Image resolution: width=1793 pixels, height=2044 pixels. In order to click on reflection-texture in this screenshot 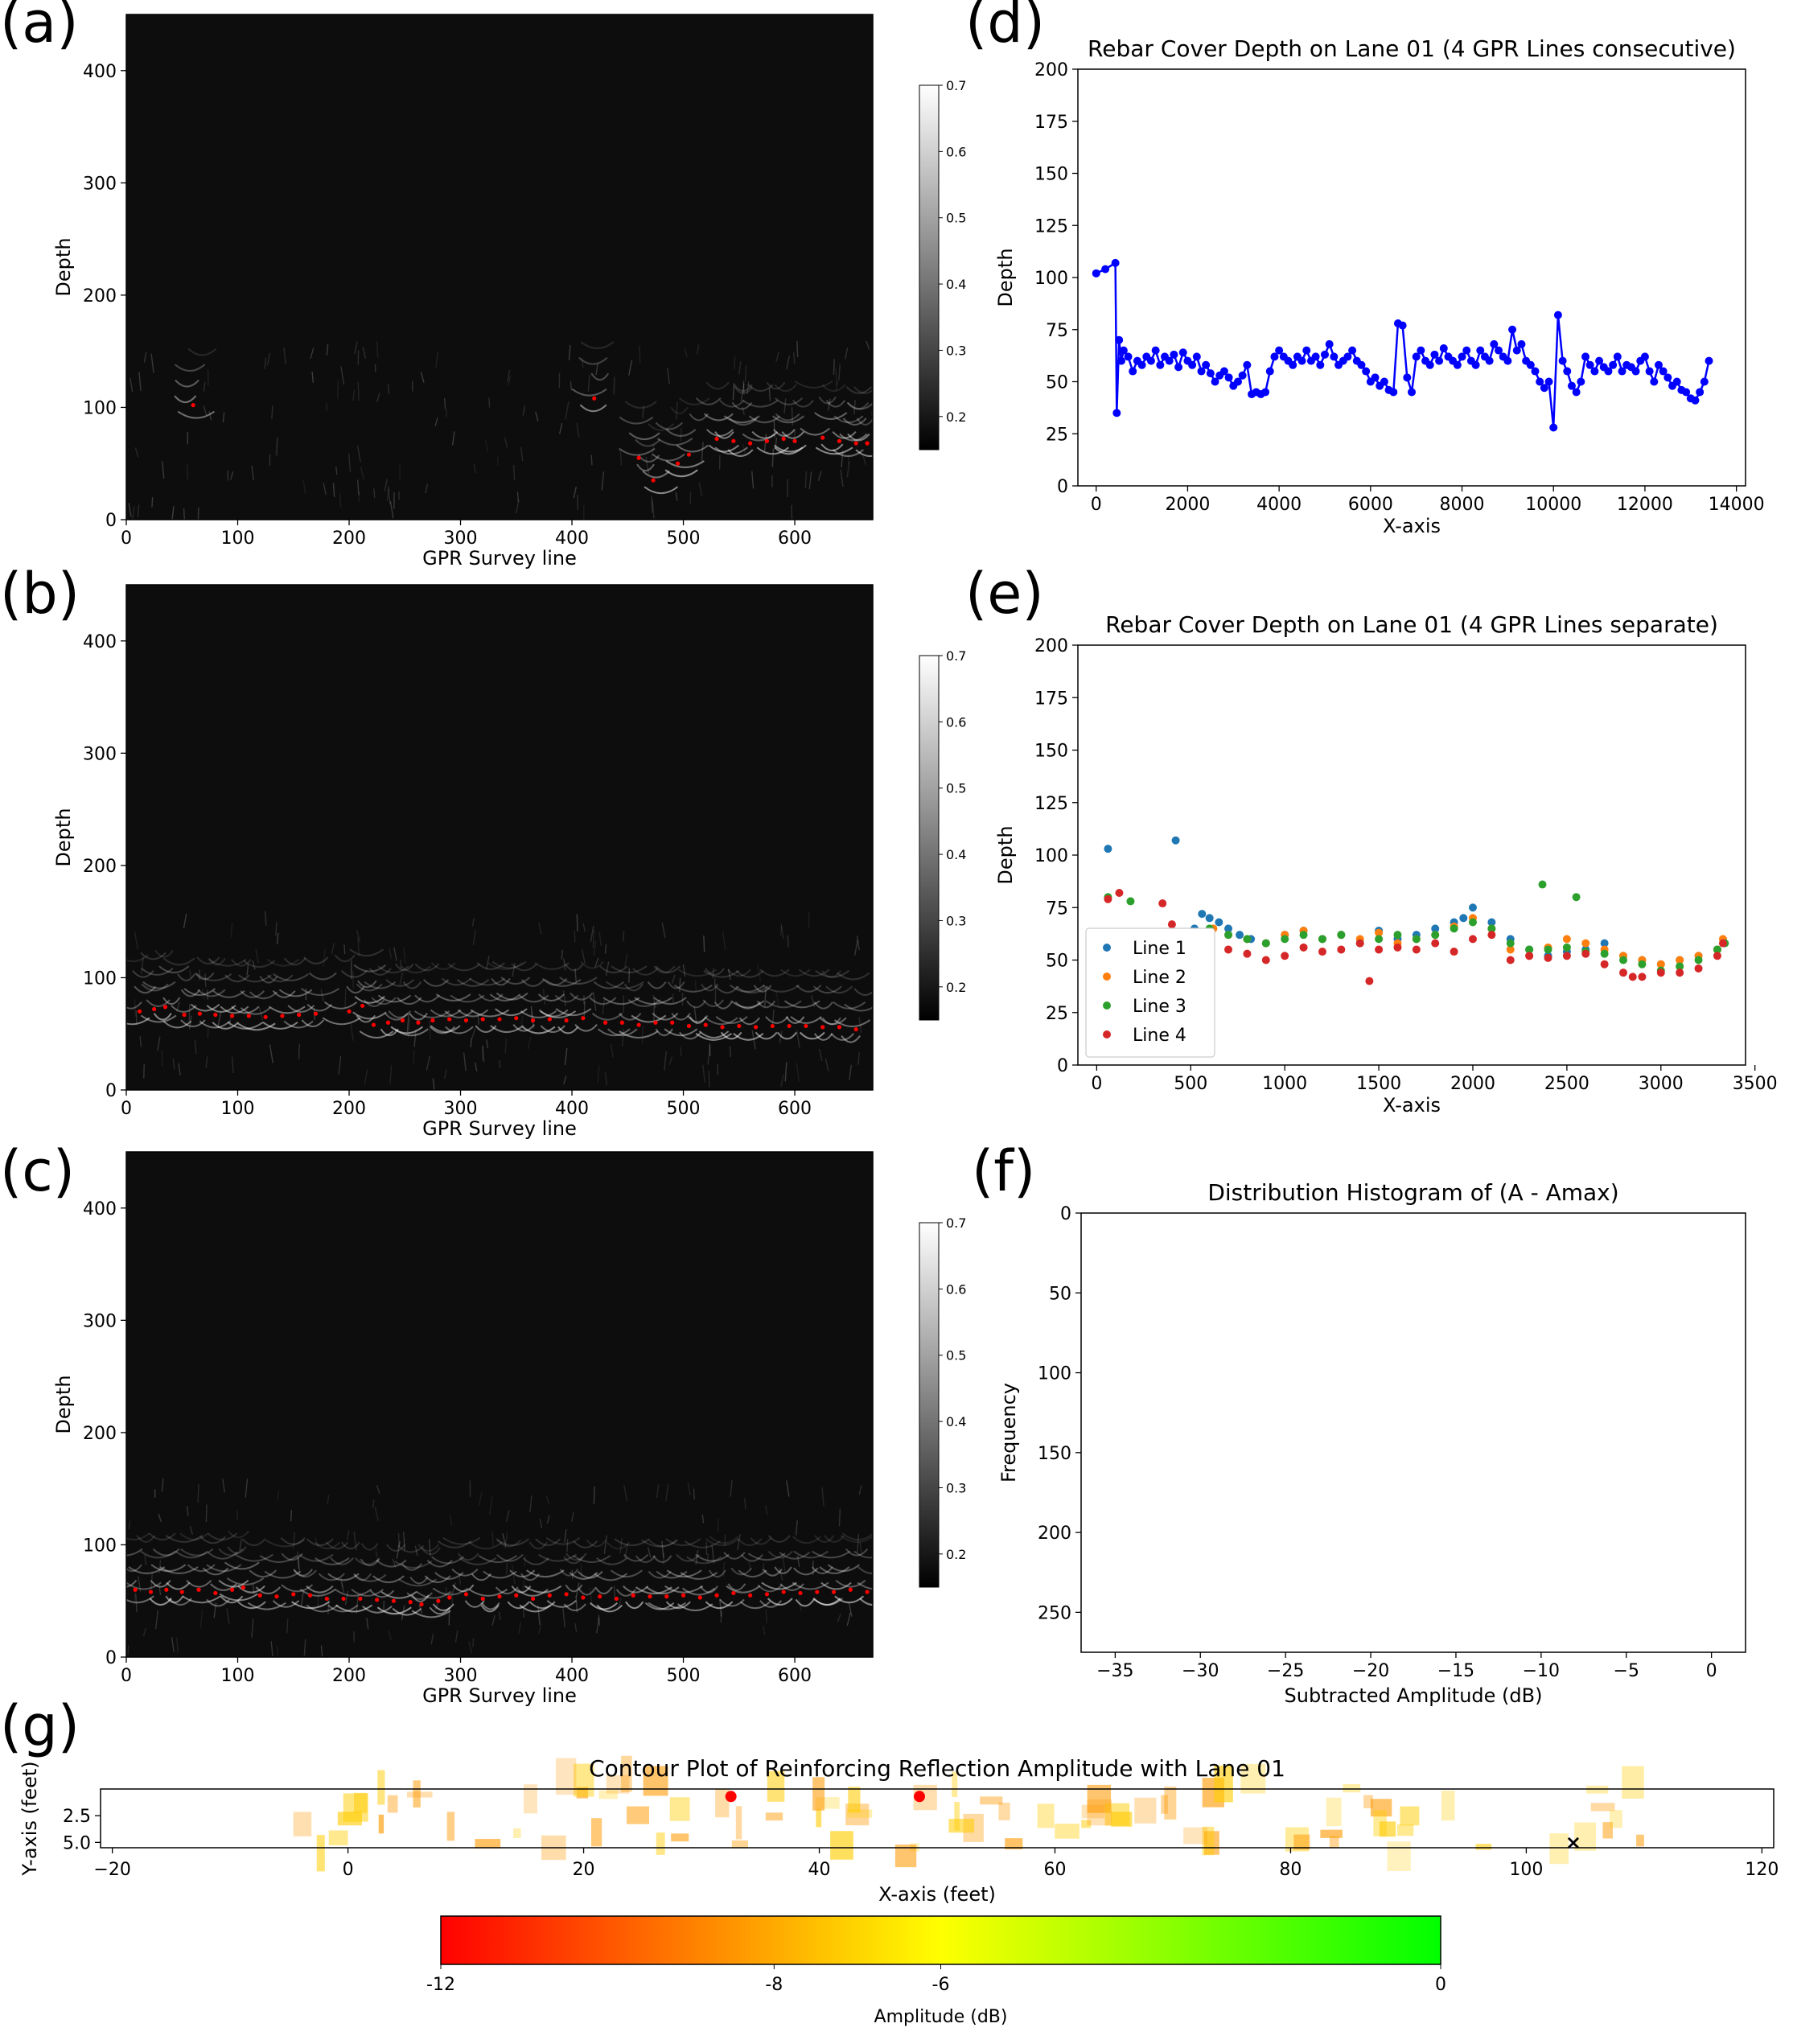, I will do `click(500, 430)`.